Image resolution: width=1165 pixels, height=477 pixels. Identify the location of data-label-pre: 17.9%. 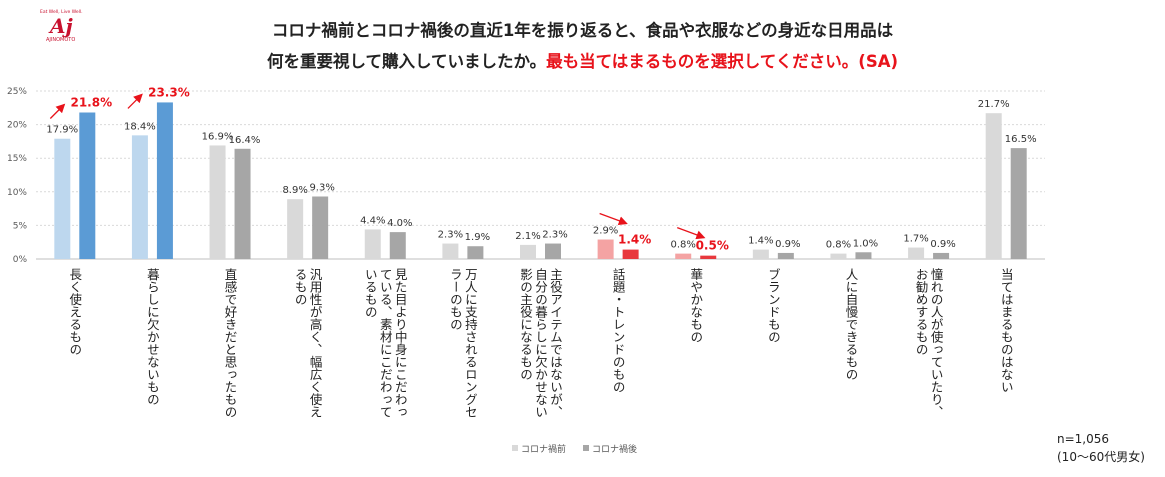
(62, 130).